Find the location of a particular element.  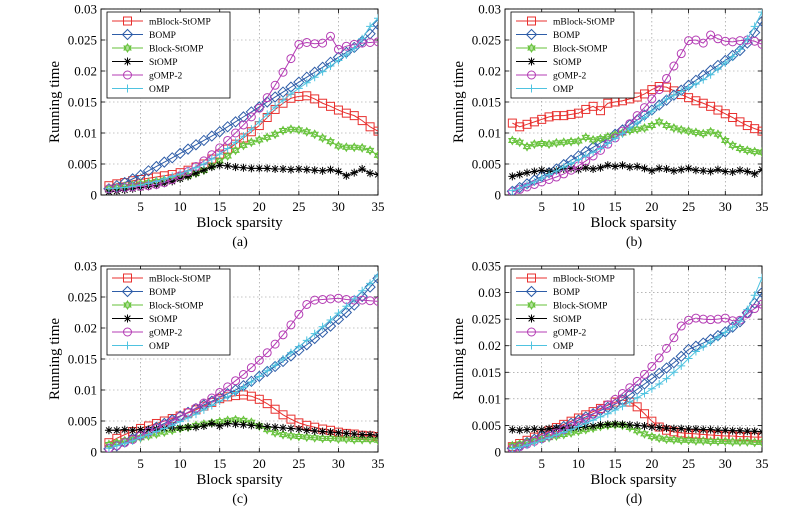

x-tick-label: 5 is located at coordinates (140, 206).